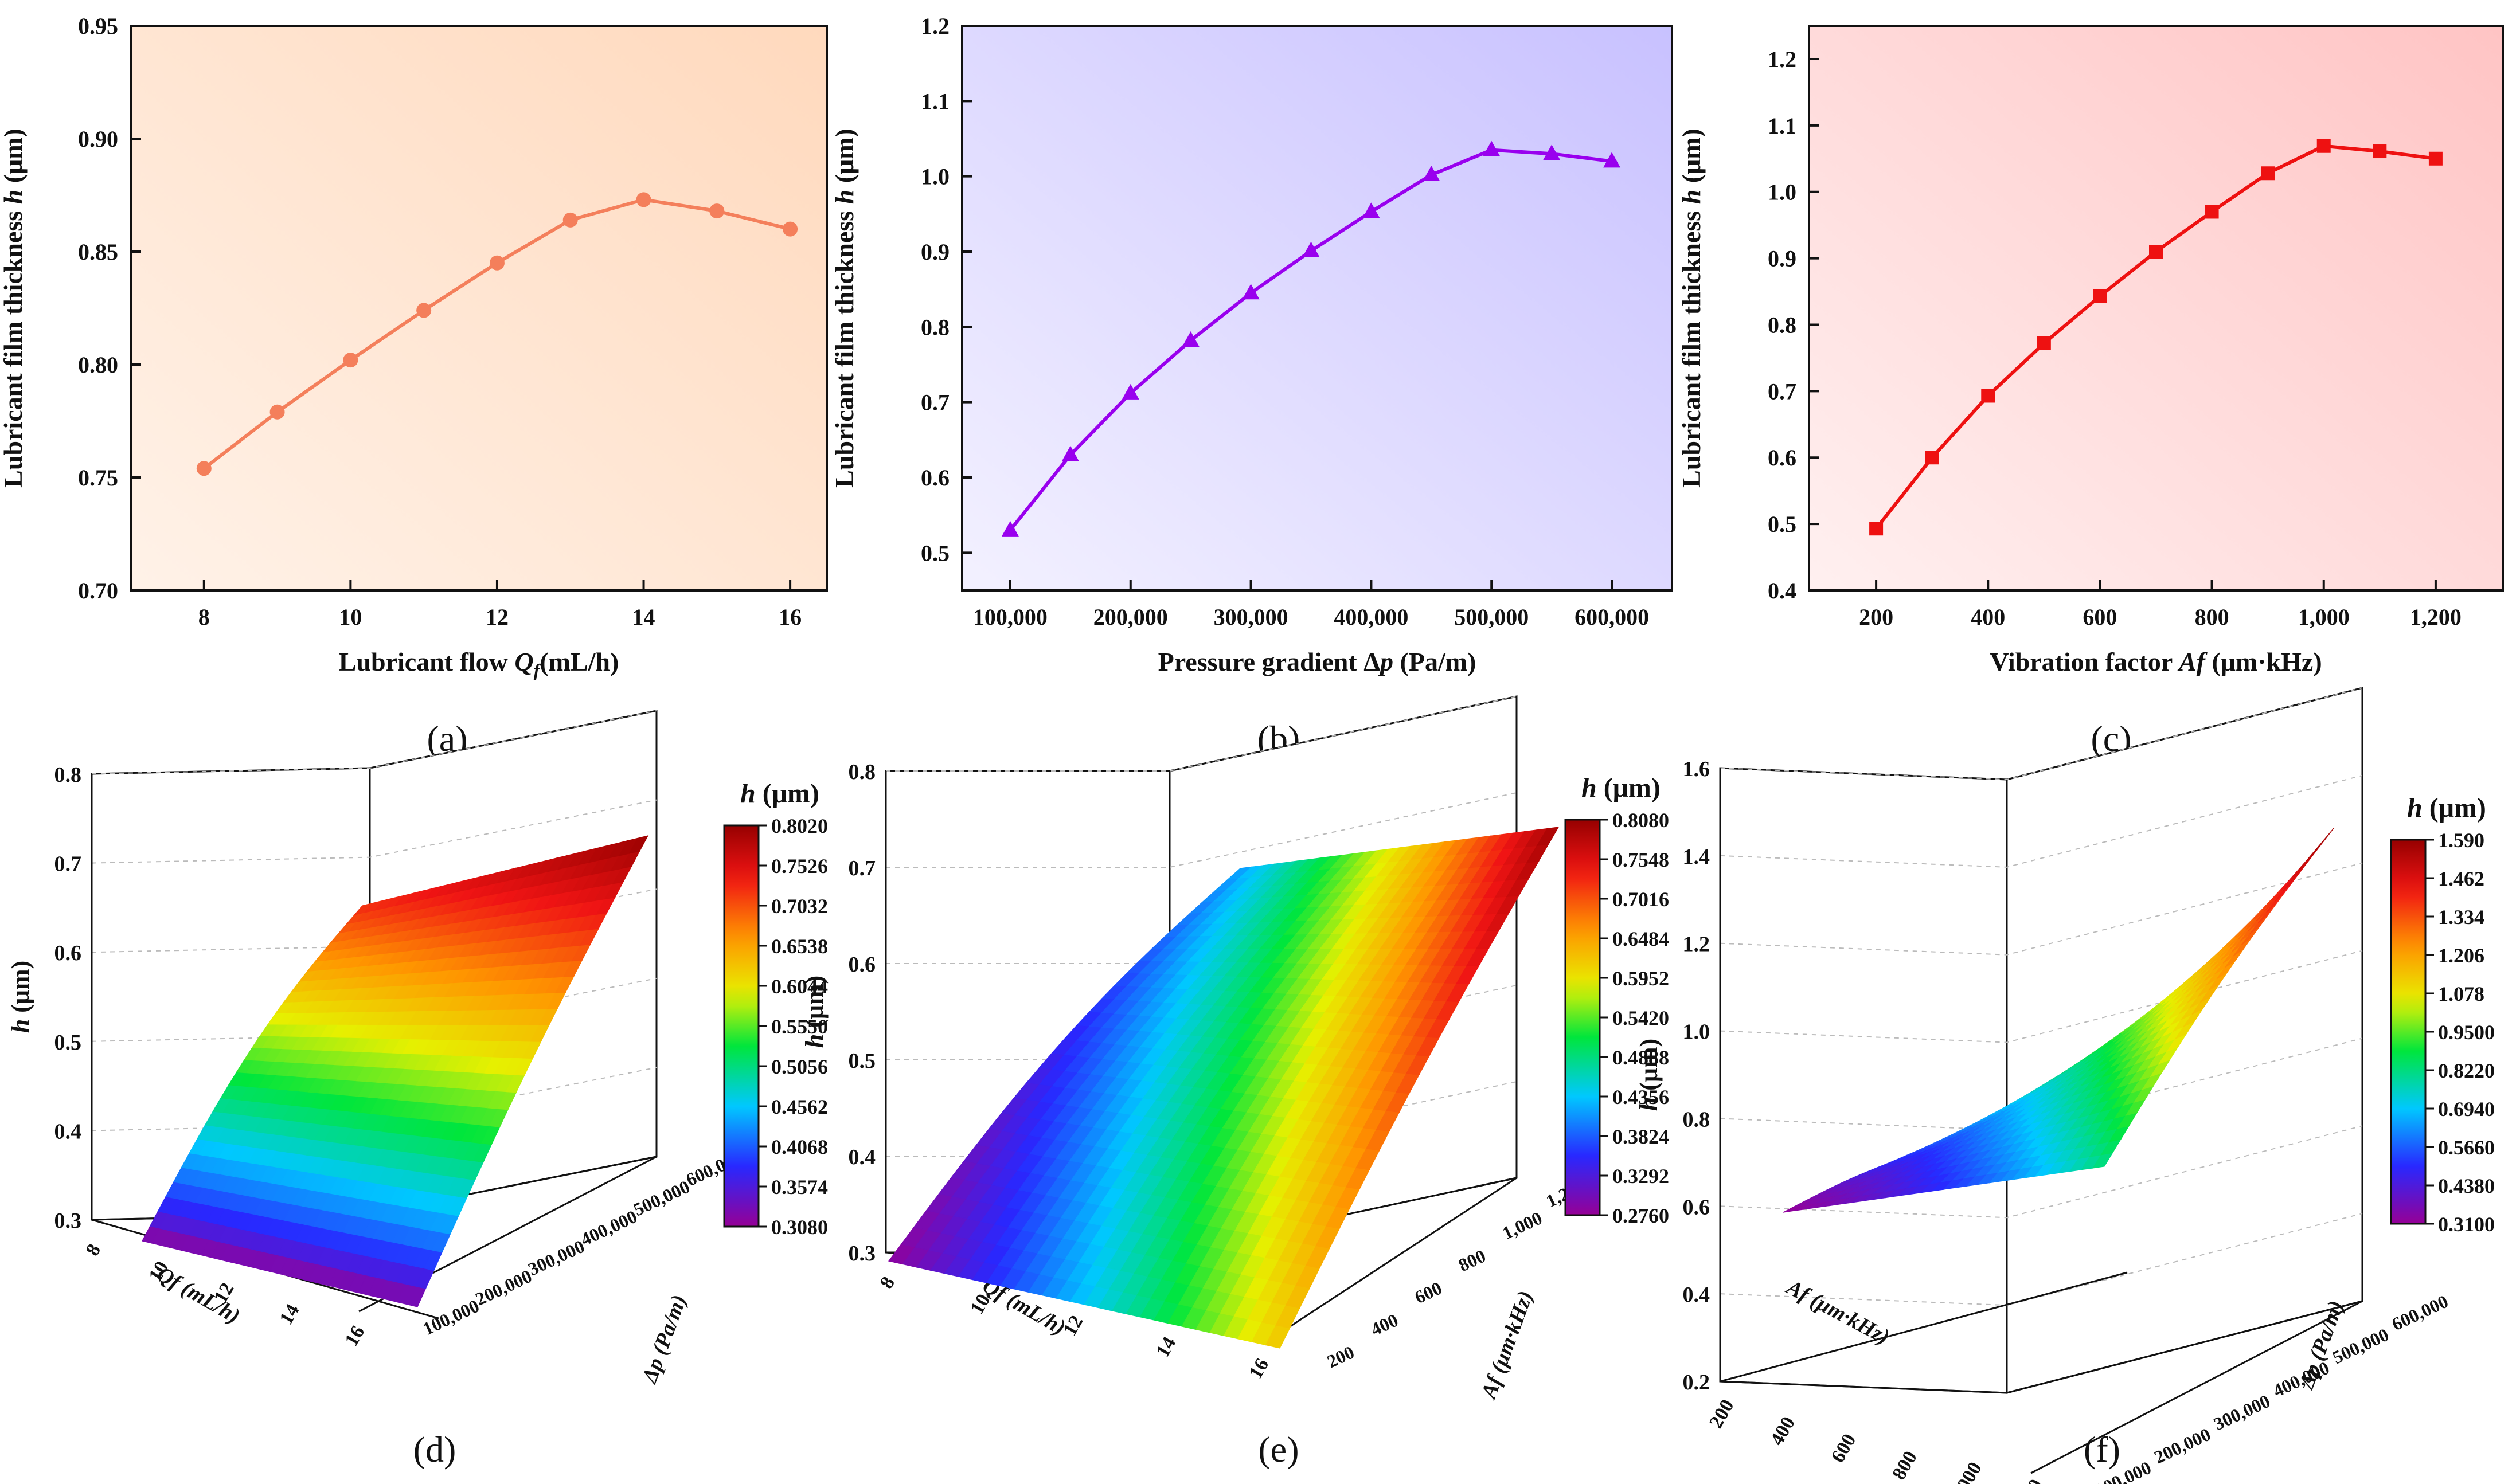 Image resolution: width=2520 pixels, height=1484 pixels. Describe the element at coordinates (1341, 1356) in the screenshot. I see `x2-tick-label: 200` at that location.